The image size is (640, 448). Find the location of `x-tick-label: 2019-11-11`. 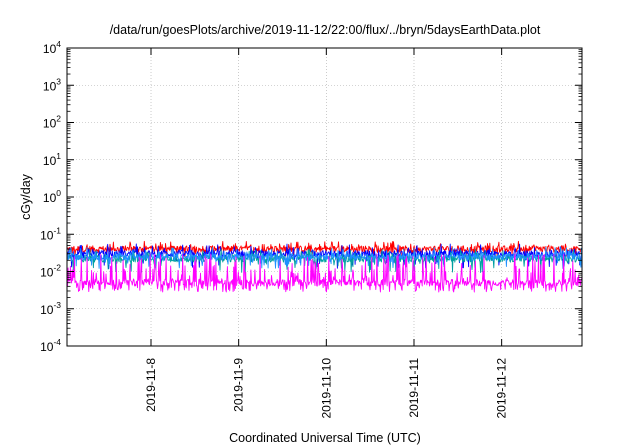

x-tick-label: 2019-11-11 is located at coordinates (414, 388).